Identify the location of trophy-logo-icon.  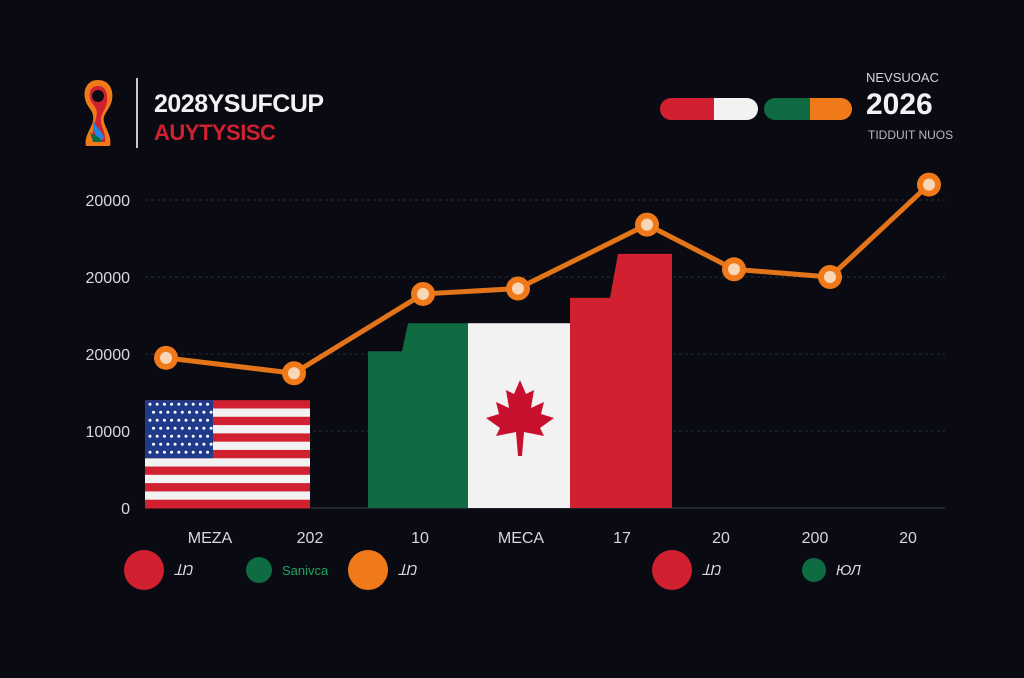
(98, 113).